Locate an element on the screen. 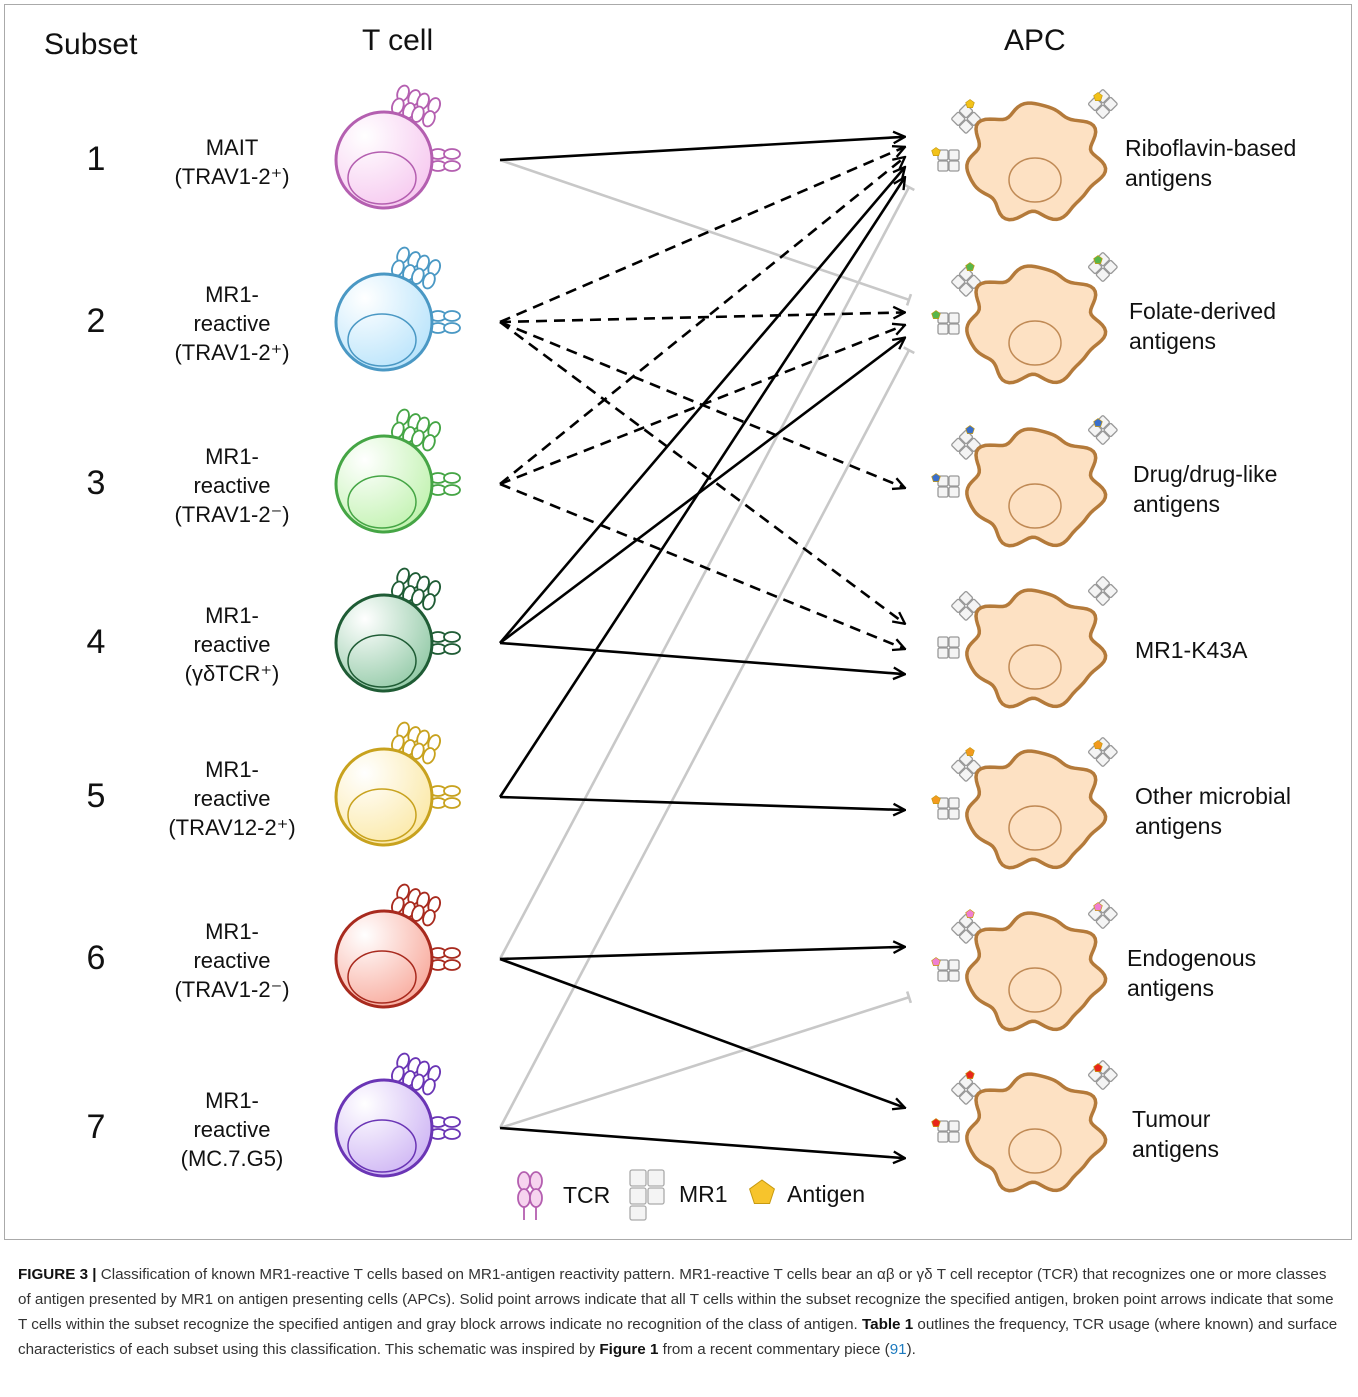 This screenshot has height=1397, width=1358. subset-label: MR1- reactive (TRAV1-2⁻) is located at coordinates (232, 485).